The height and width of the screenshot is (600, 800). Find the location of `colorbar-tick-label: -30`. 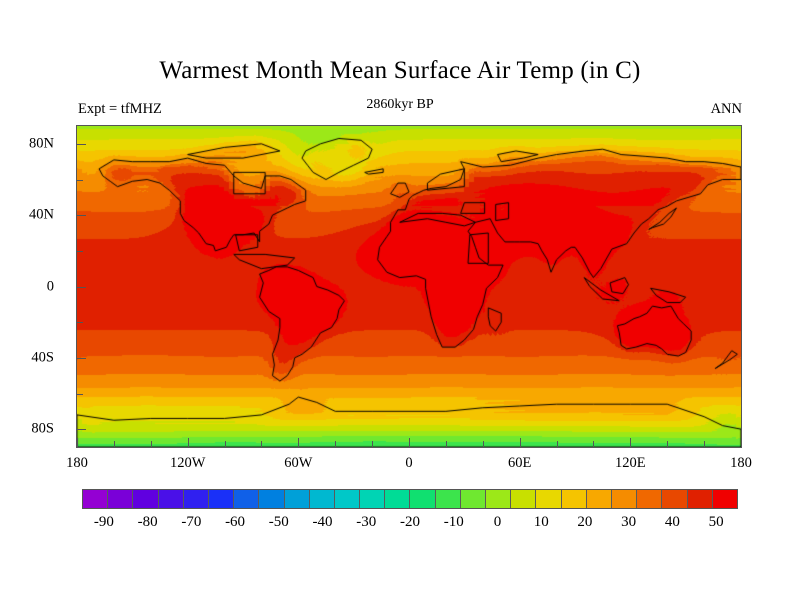

colorbar-tick-label: -30 is located at coordinates (366, 522).